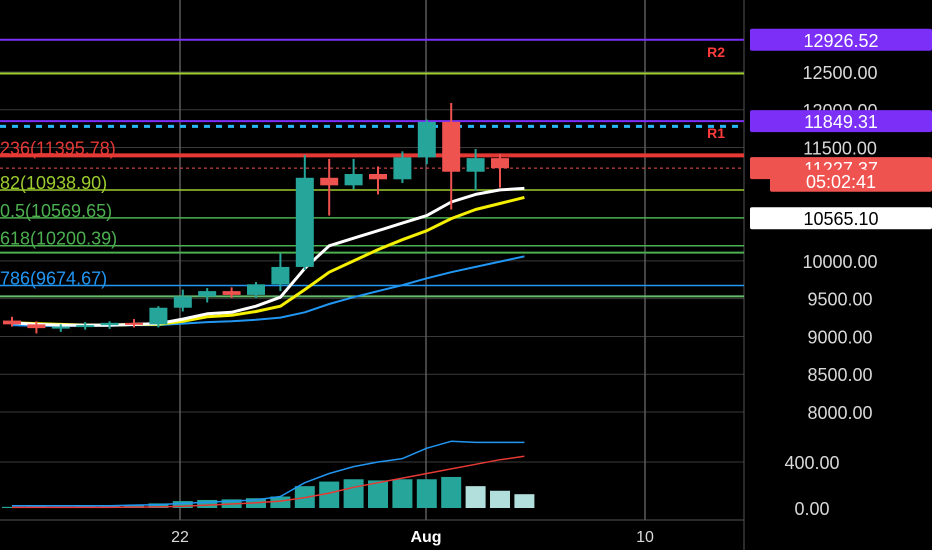 The image size is (932, 550). What do you see at coordinates (839, 375) in the screenshot?
I see `price-tick-label: 8500.00` at bounding box center [839, 375].